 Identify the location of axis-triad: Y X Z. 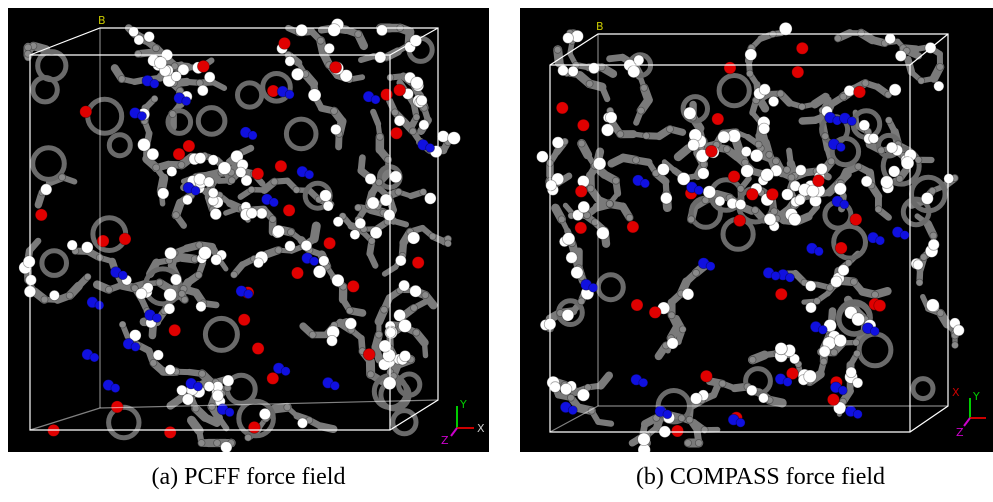
(969, 412).